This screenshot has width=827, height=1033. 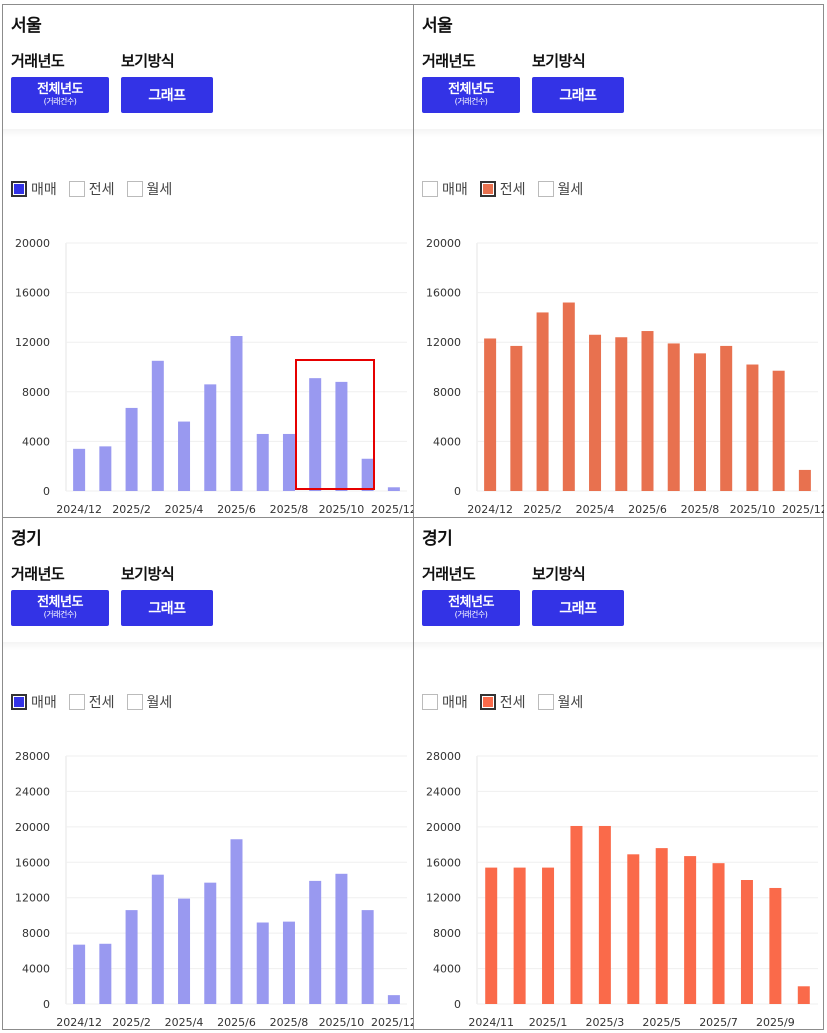 What do you see at coordinates (491, 1022) in the screenshot?
I see `x-tick-label: 2024/11` at bounding box center [491, 1022].